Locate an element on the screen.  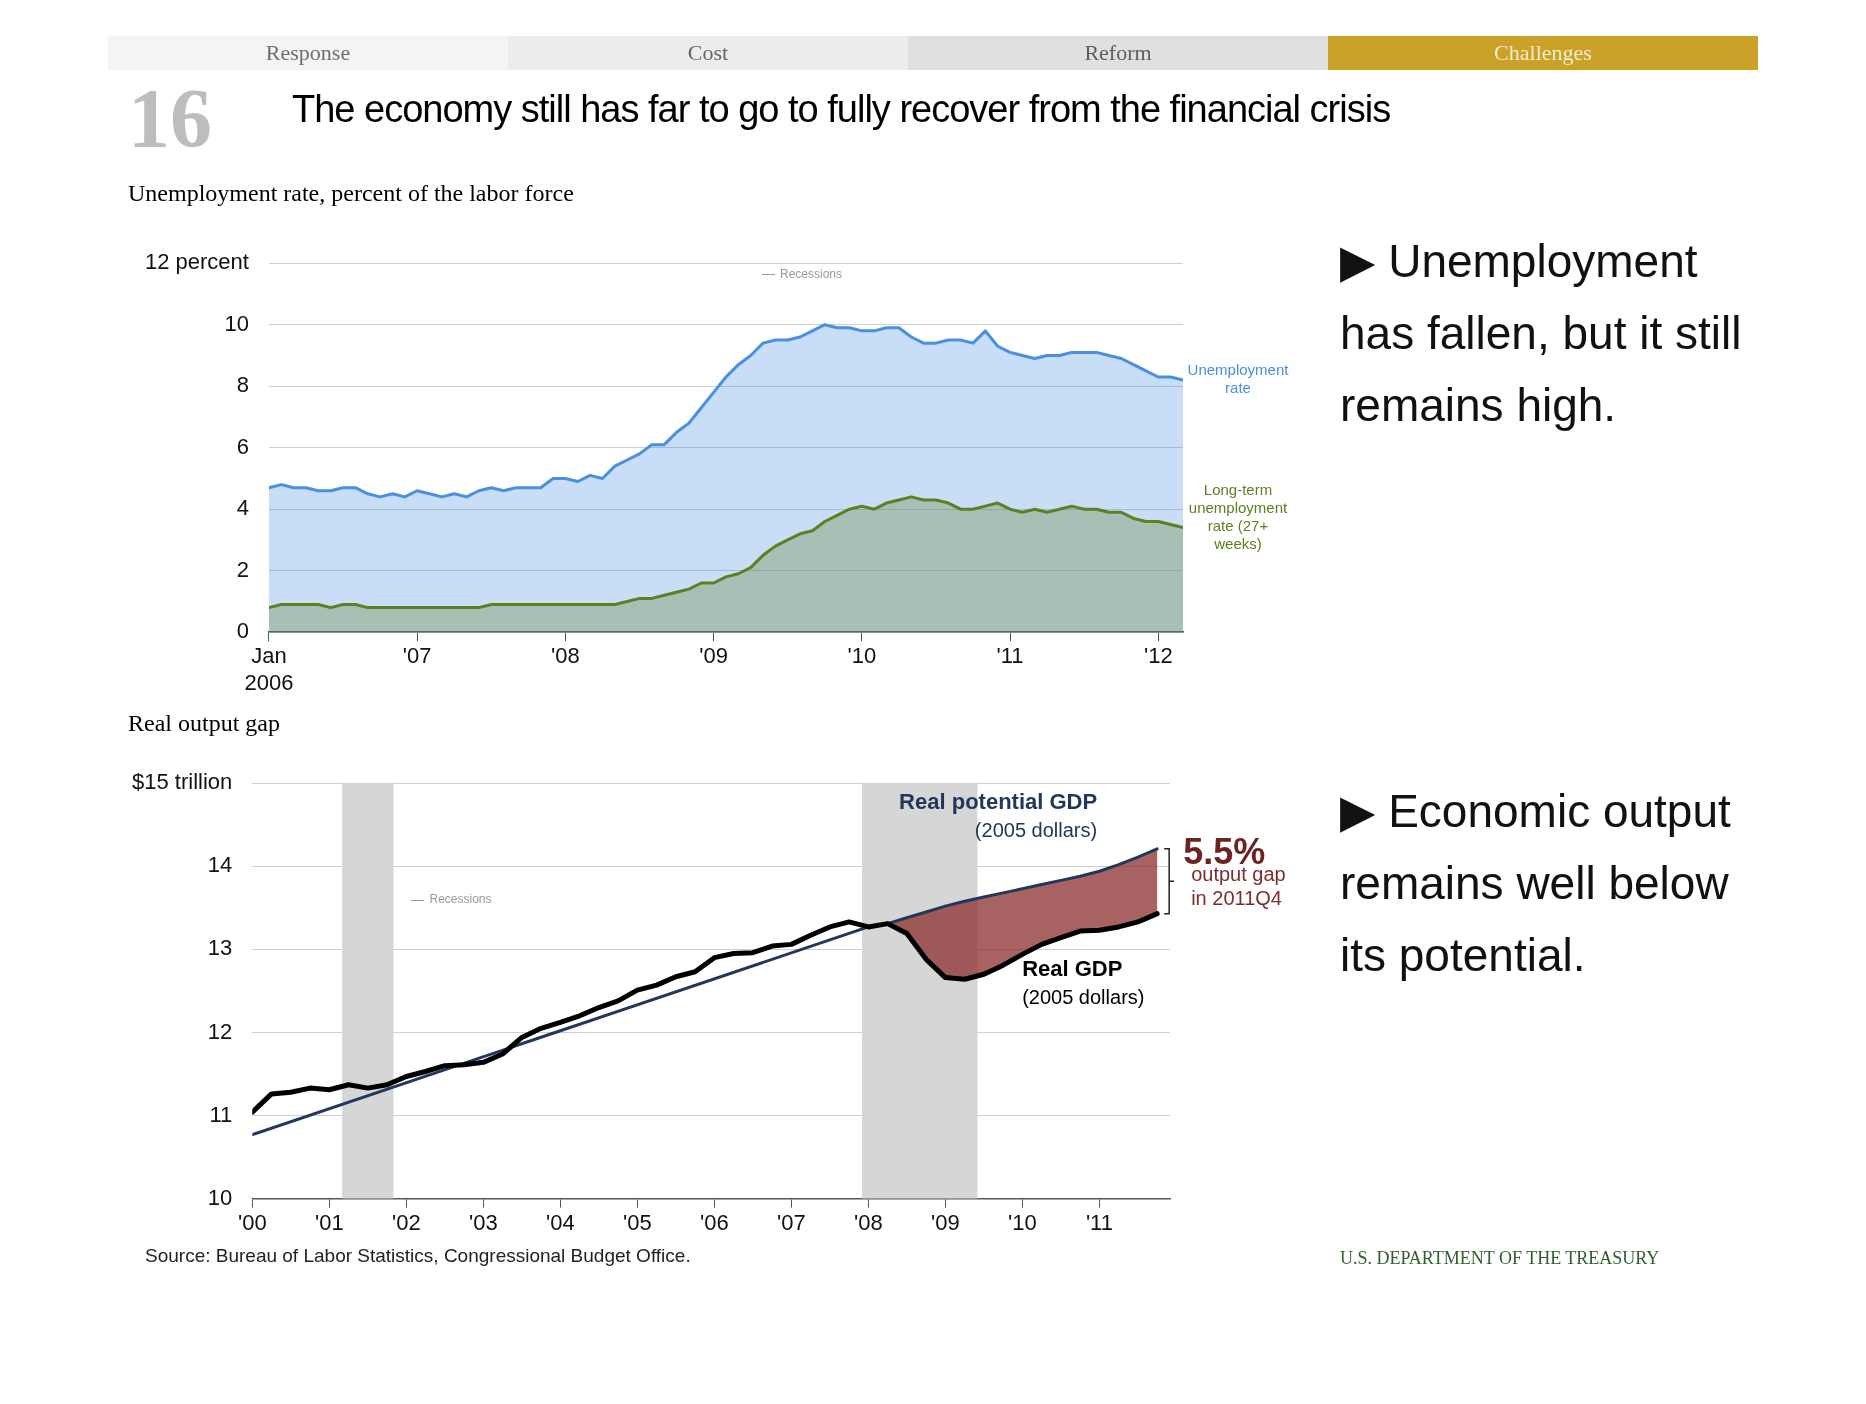
y-tick-label: 8 is located at coordinates (242, 385).